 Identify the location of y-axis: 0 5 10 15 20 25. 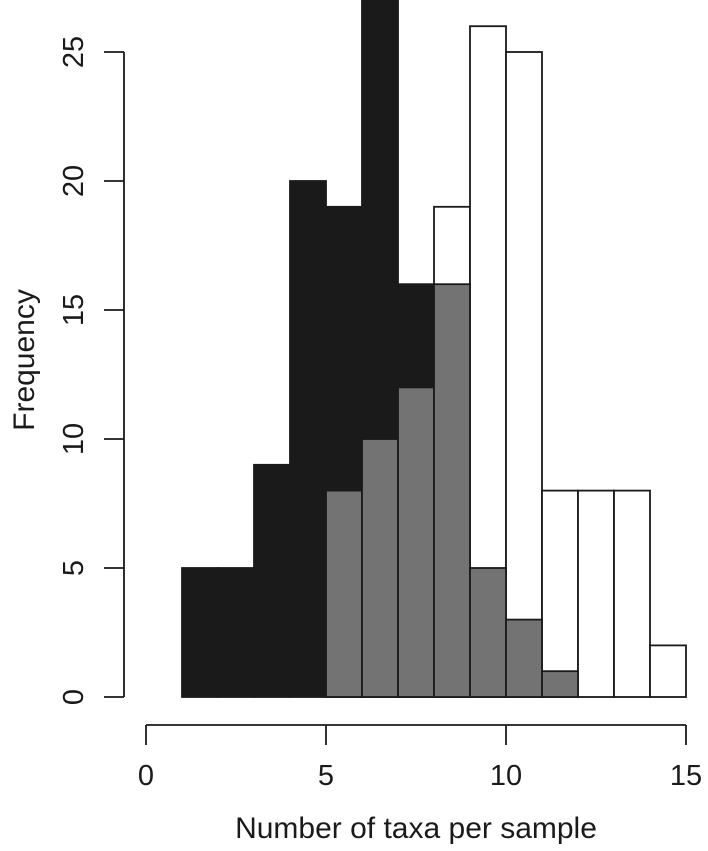
(91, 370).